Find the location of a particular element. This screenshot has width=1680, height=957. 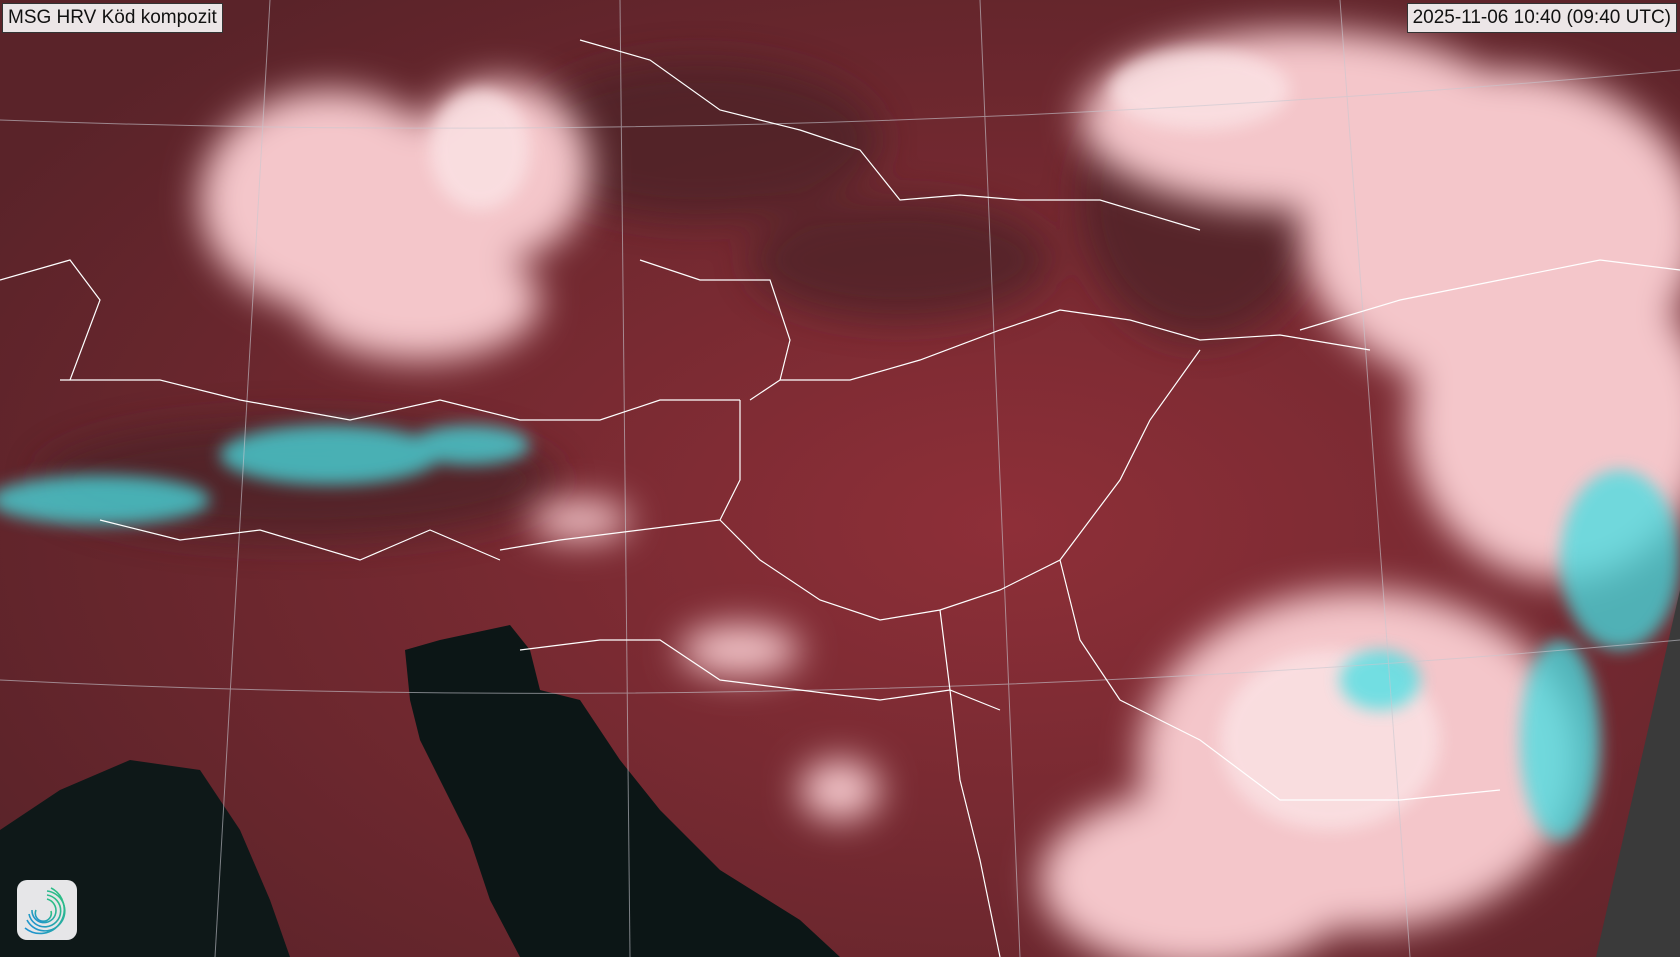

swirl-logo-icon is located at coordinates (47, 910).